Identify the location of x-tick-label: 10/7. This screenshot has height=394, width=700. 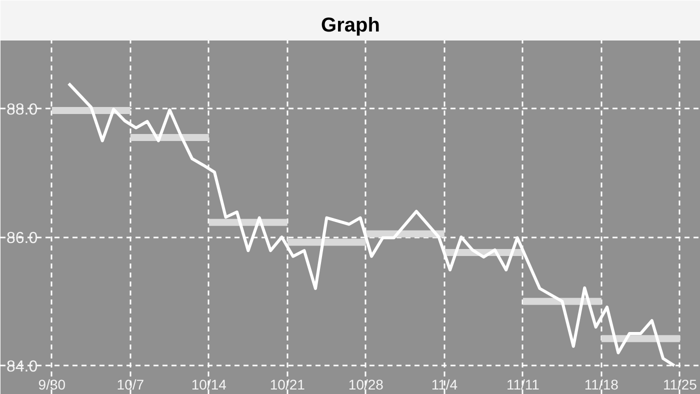
(130, 384).